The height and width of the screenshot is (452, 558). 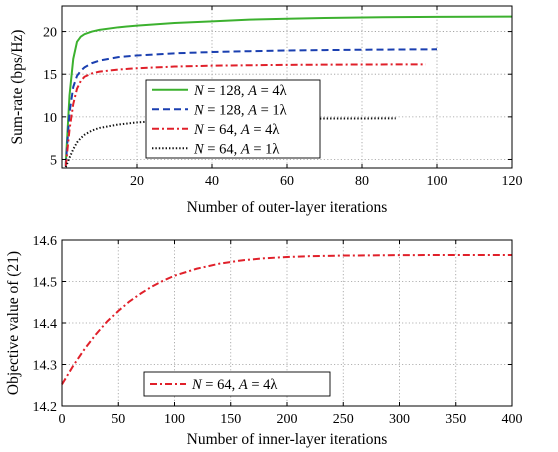 I want to click on objective-legend: N = 64, A = 4λ, so click(x=237, y=384).